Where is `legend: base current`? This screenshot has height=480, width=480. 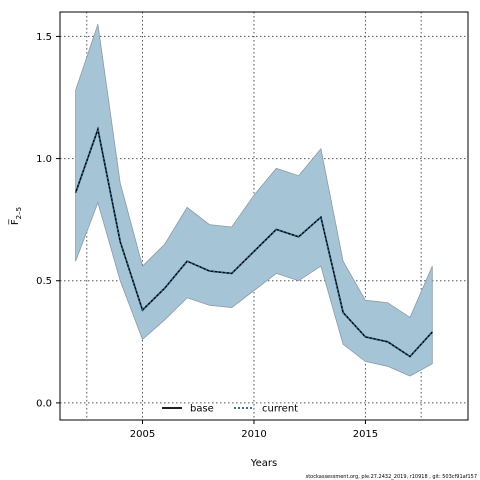
legend: base current is located at coordinates (230, 409).